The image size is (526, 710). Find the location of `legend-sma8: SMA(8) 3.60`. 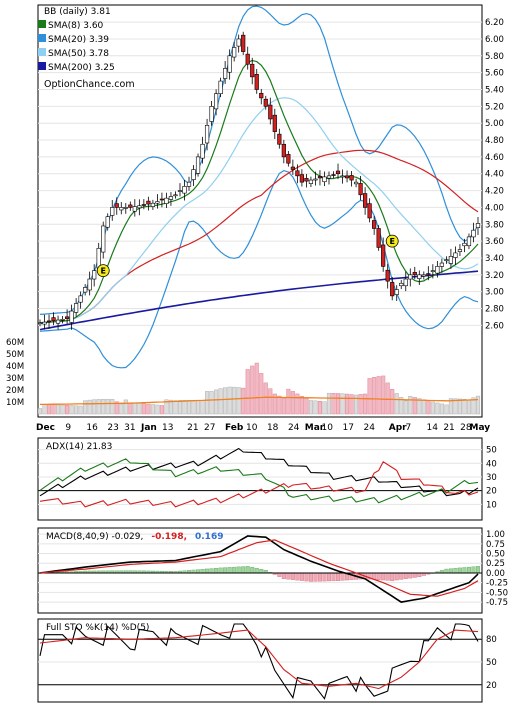

legend-sma8: SMA(8) 3.60 is located at coordinates (76, 26).